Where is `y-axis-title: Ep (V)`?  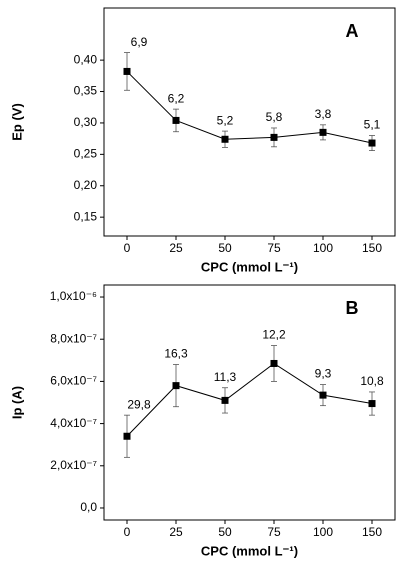 y-axis-title: Ep (V) is located at coordinates (16, 122).